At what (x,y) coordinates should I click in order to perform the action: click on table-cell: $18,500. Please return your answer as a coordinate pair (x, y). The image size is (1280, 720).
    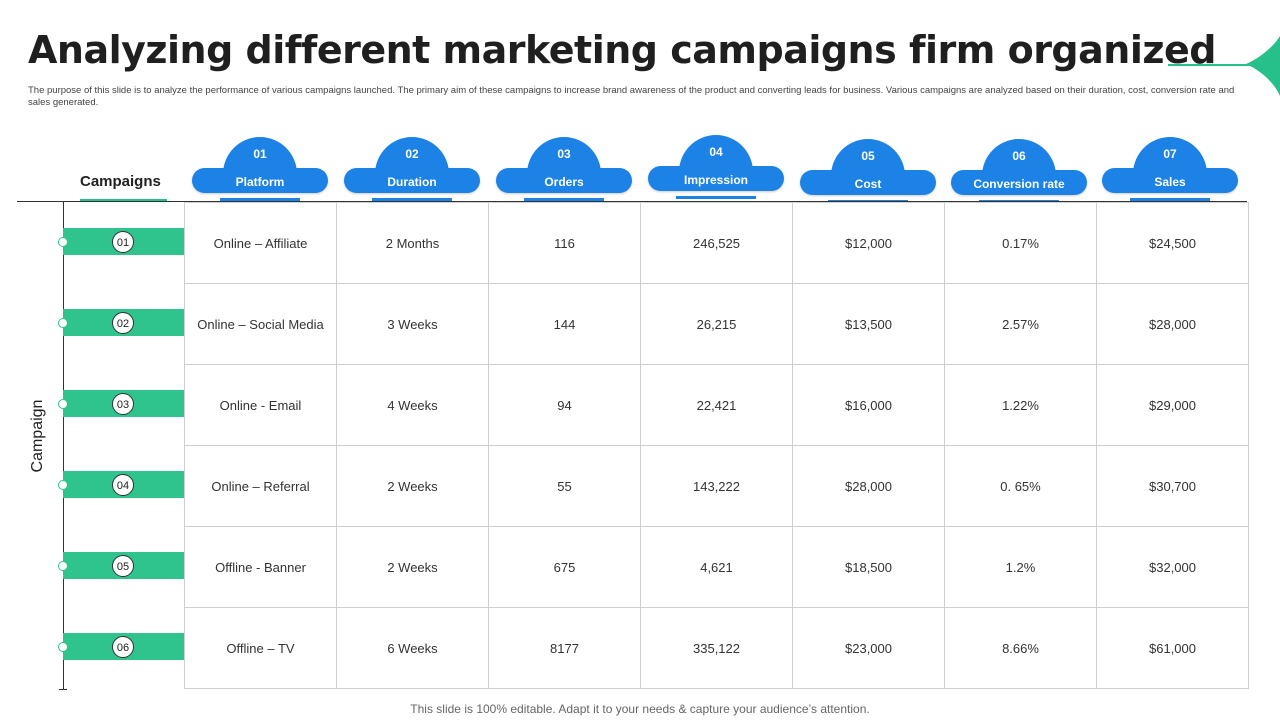
    Looking at the image, I should click on (868, 567).